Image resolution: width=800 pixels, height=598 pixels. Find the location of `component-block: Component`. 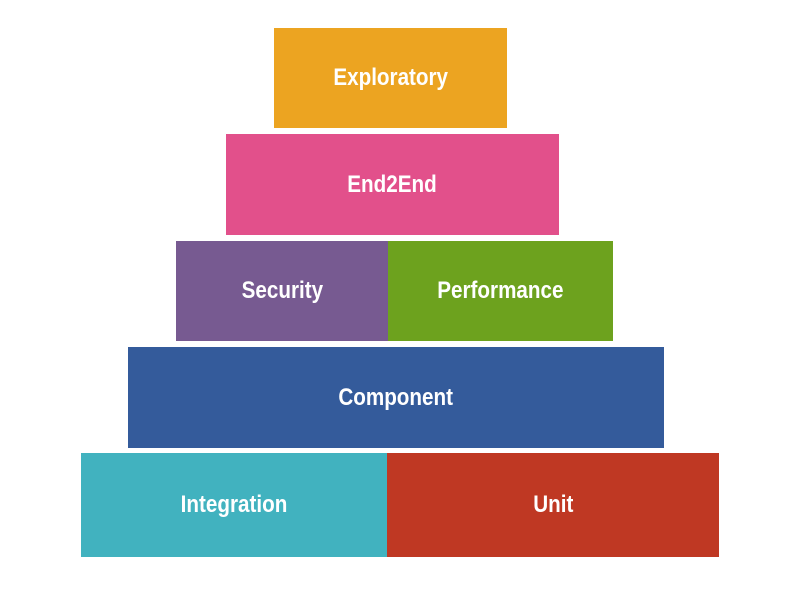

component-block: Component is located at coordinates (396, 397).